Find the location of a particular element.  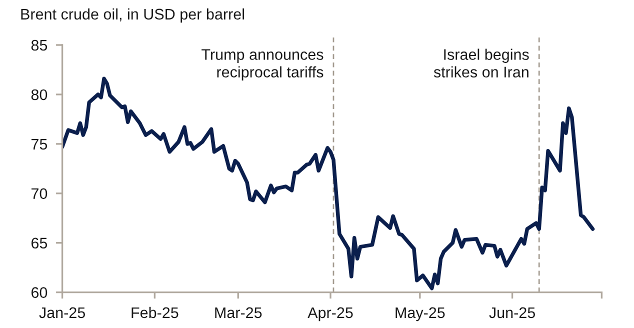

ref-line-label: Trump announces reciprocal tariffs is located at coordinates (263, 65).